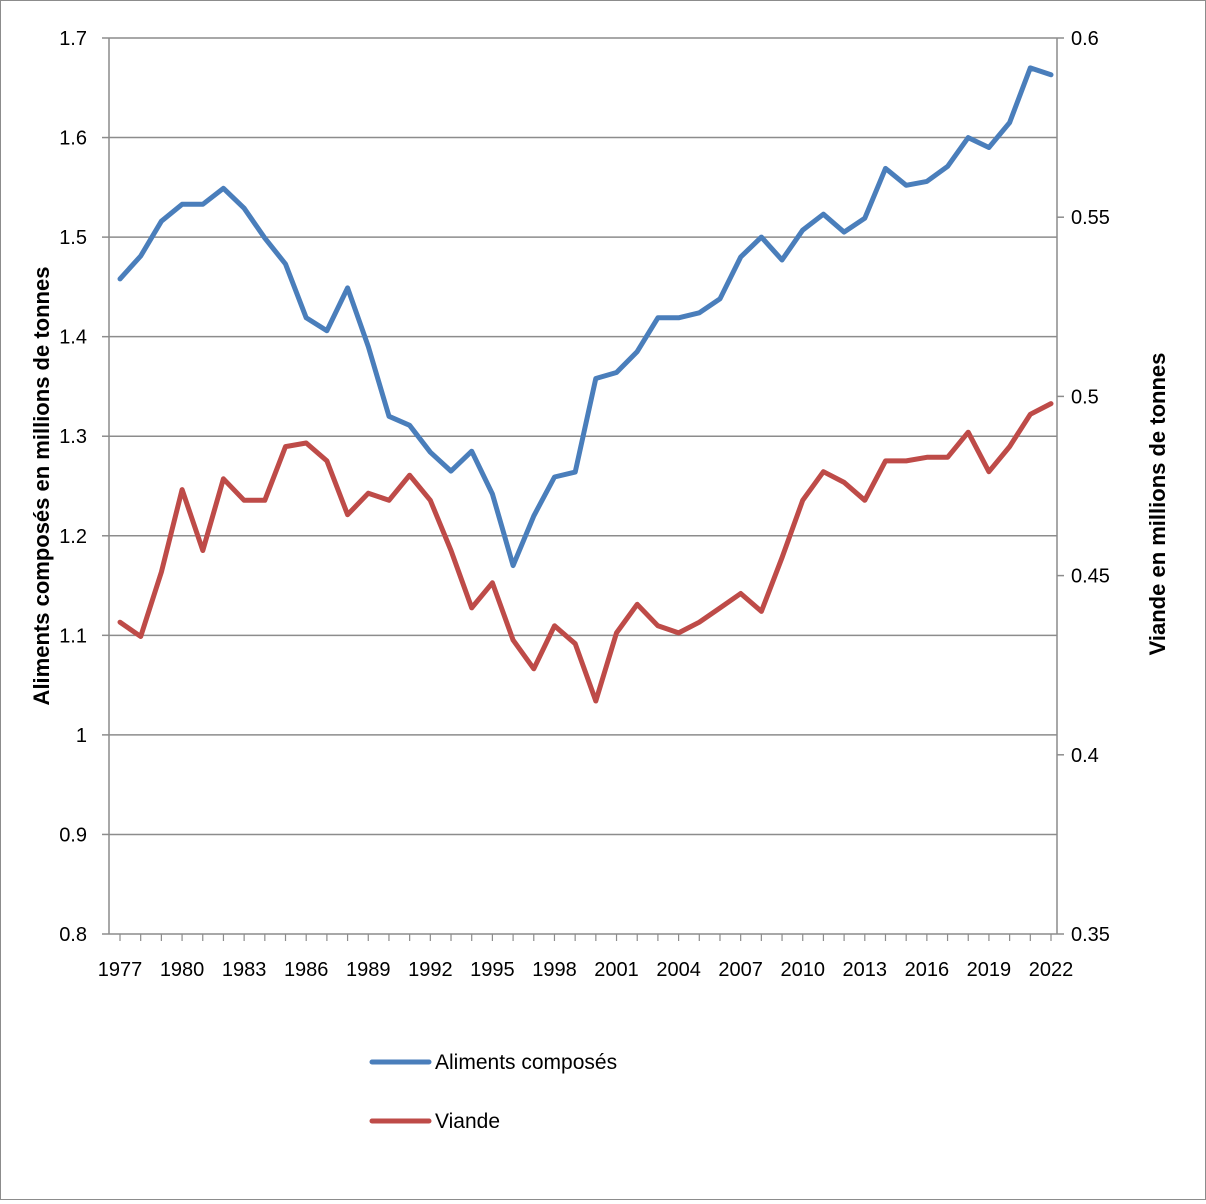  Describe the element at coordinates (802, 970) in the screenshot. I see `x-tick-label: 2010` at that location.